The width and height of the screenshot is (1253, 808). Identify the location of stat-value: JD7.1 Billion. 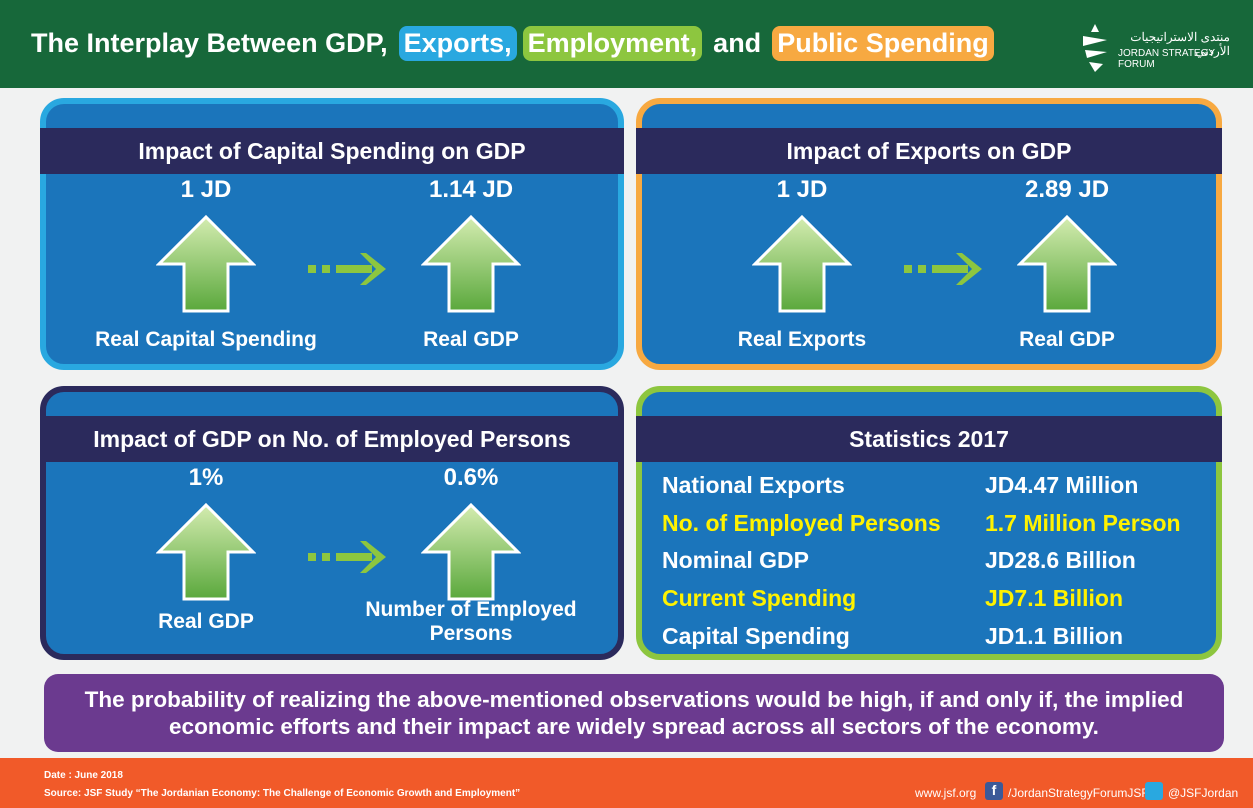
(1054, 598).